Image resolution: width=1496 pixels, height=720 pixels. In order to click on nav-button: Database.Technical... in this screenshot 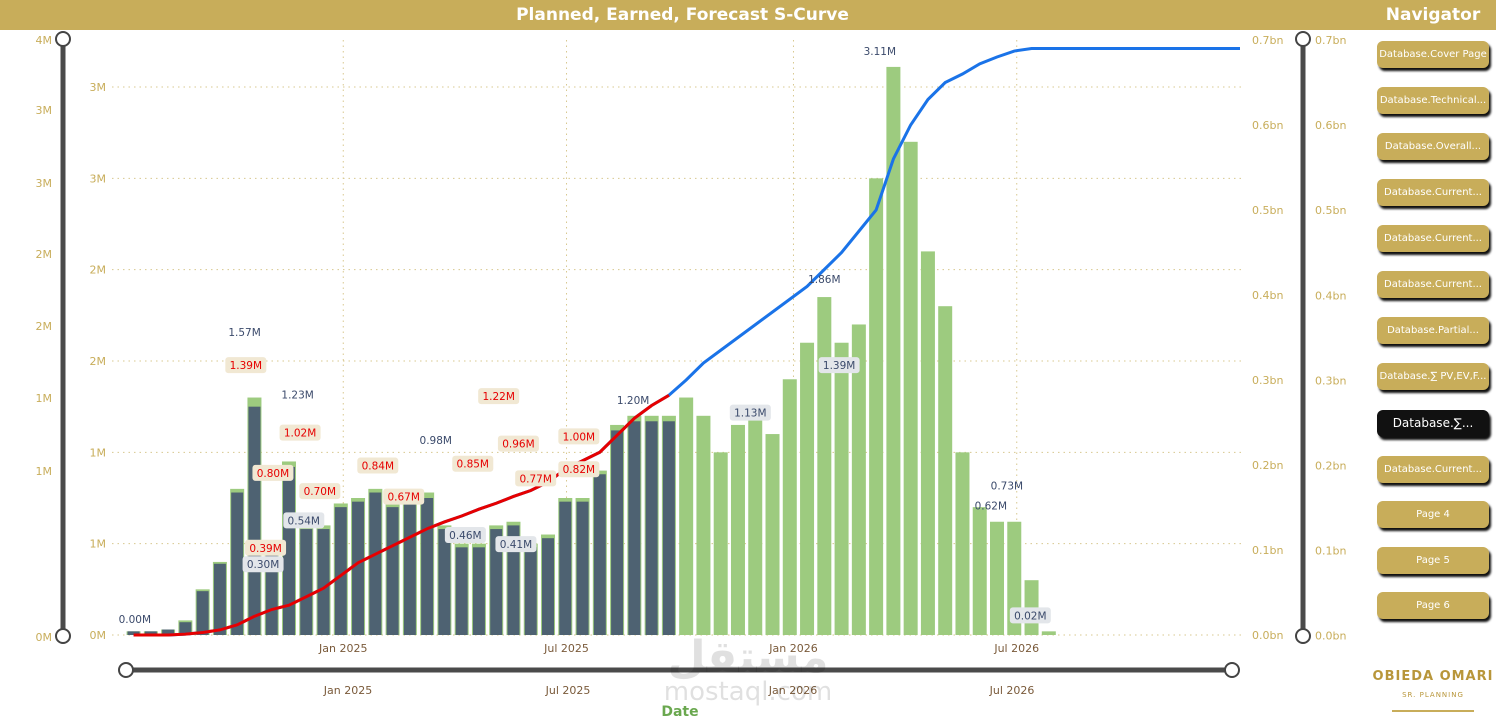, I will do `click(1433, 100)`.